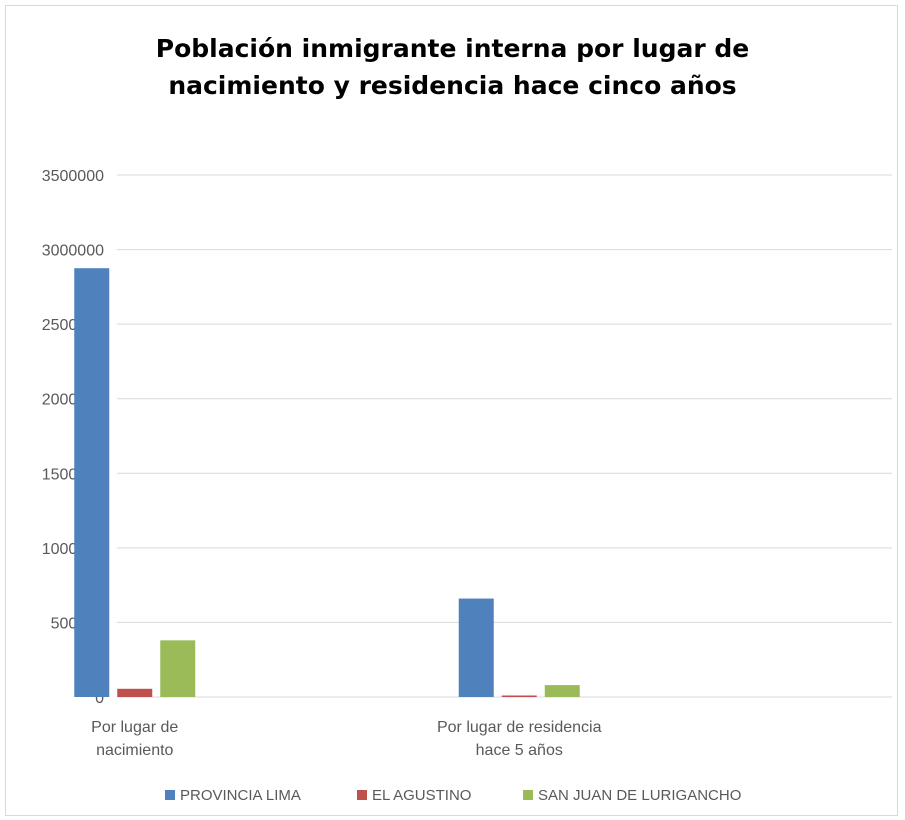  Describe the element at coordinates (73, 176) in the screenshot. I see `y-tick-label: 3500000` at that location.